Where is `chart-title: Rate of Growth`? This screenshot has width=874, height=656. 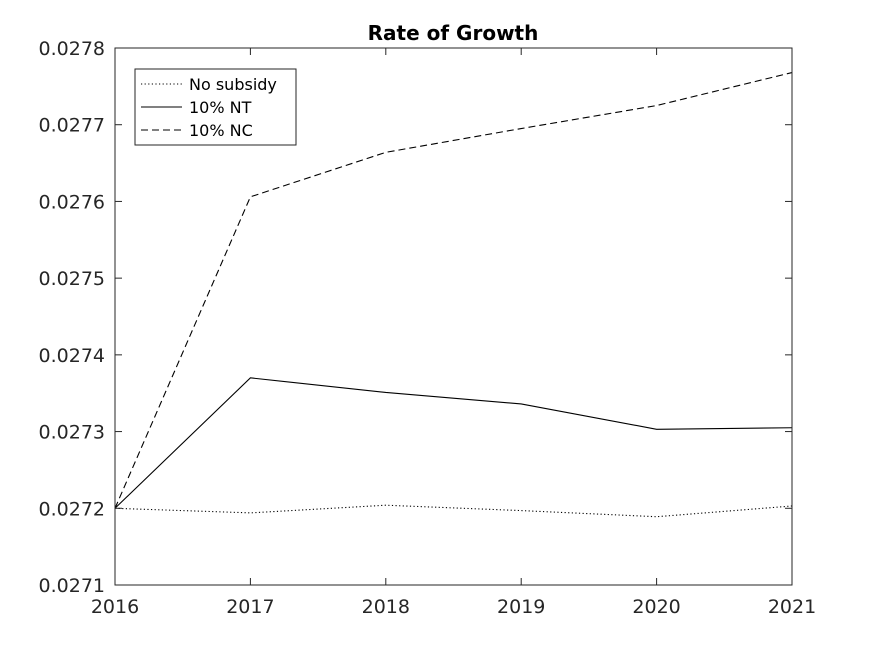
chart-title: Rate of Growth is located at coordinates (453, 33).